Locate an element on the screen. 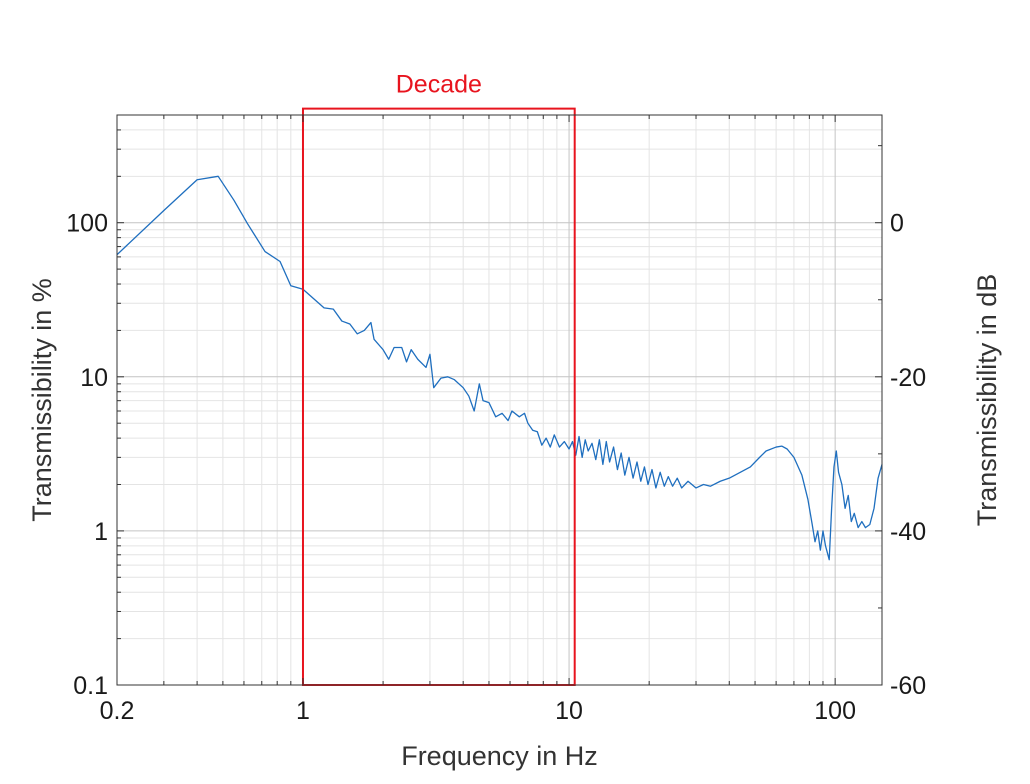 This screenshot has height=784, width=1030. y-tick-label: 10 is located at coordinates (94, 378).